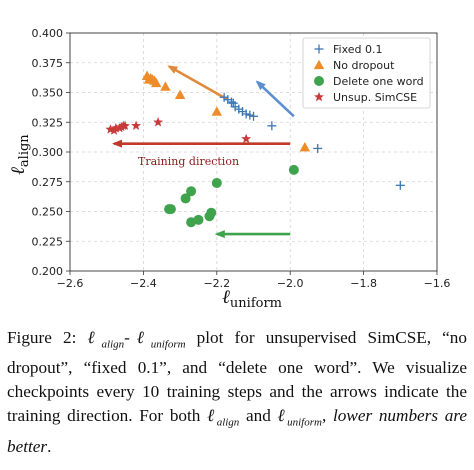 The height and width of the screenshot is (470, 474). I want to click on caption-l-align: ℓalign, so click(106, 339).